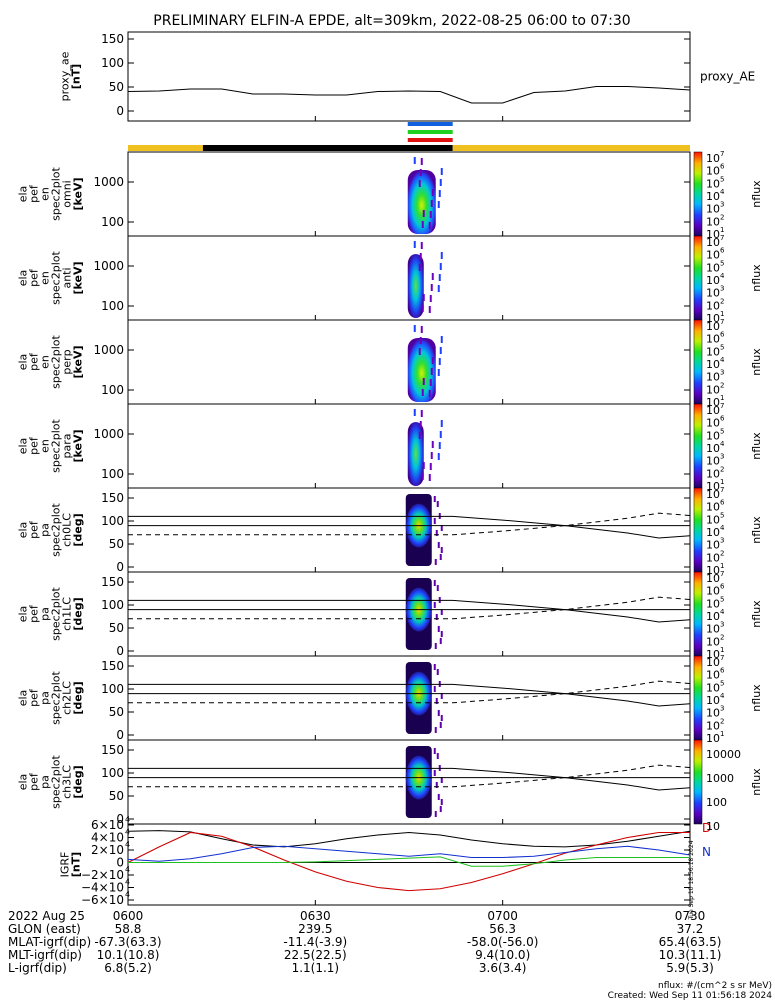 Image resolution: width=775 pixels, height=1000 pixels. What do you see at coordinates (690, 942) in the screenshot?
I see `footer-row-value: 65.4(63.5)` at bounding box center [690, 942].